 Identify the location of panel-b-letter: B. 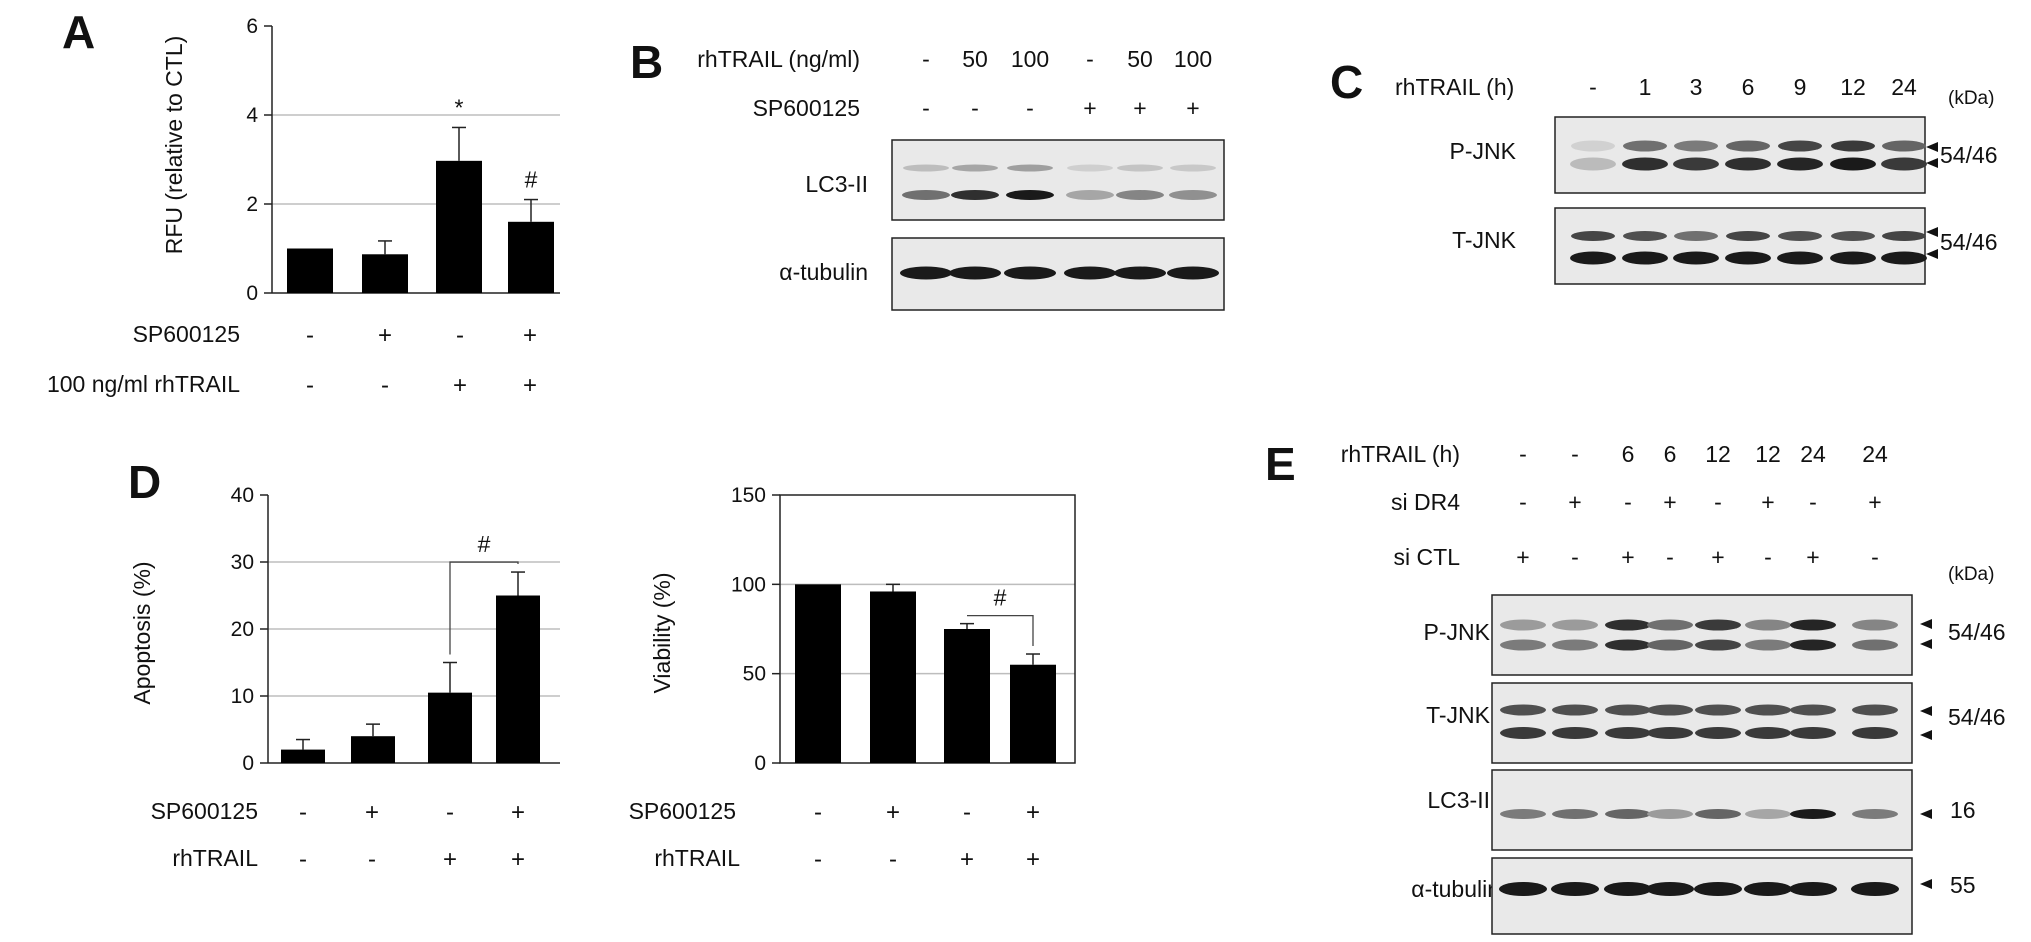
(646, 62).